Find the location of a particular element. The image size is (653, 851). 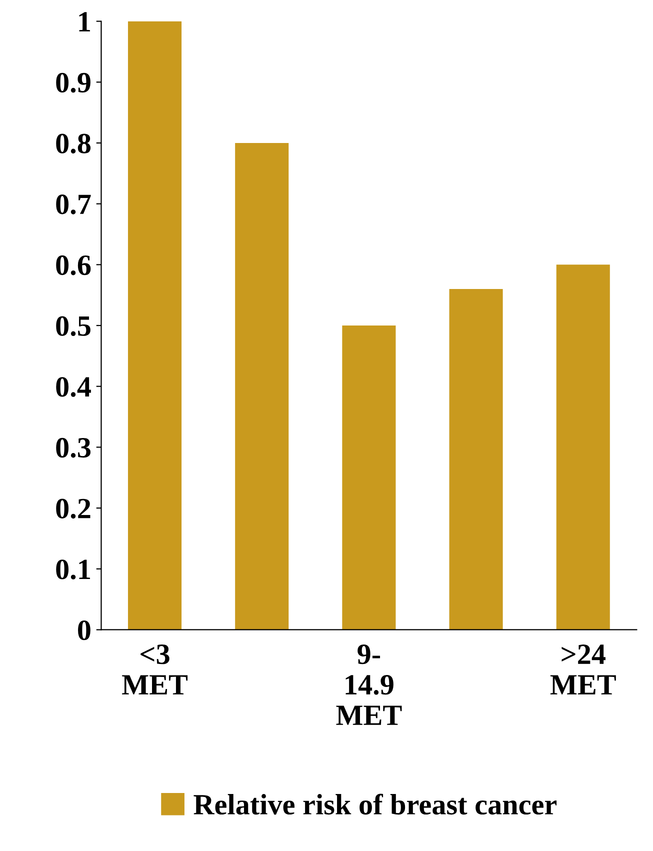

y-tick-label: 0.2 is located at coordinates (73, 508).